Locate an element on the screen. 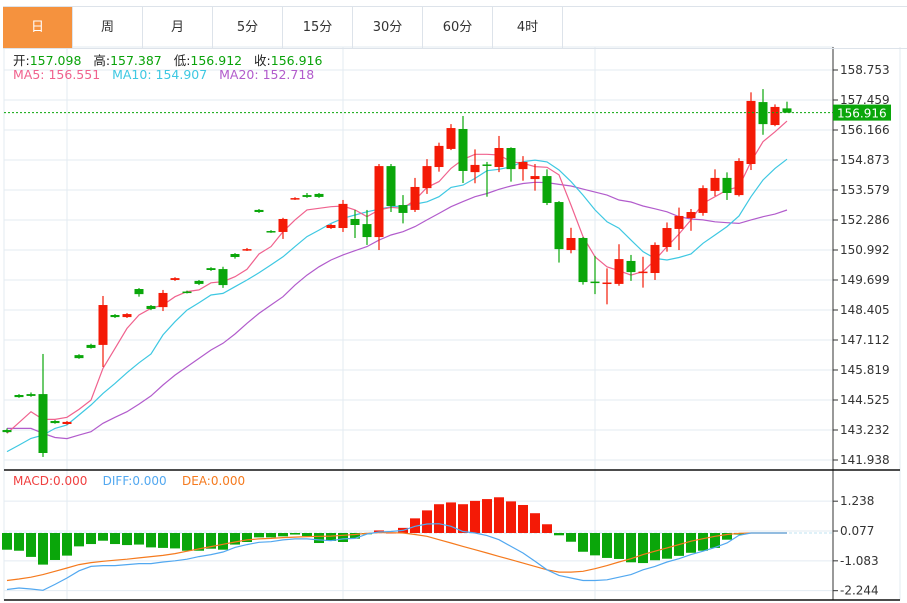  macd-tick-label: -2.244 is located at coordinates (859, 591).